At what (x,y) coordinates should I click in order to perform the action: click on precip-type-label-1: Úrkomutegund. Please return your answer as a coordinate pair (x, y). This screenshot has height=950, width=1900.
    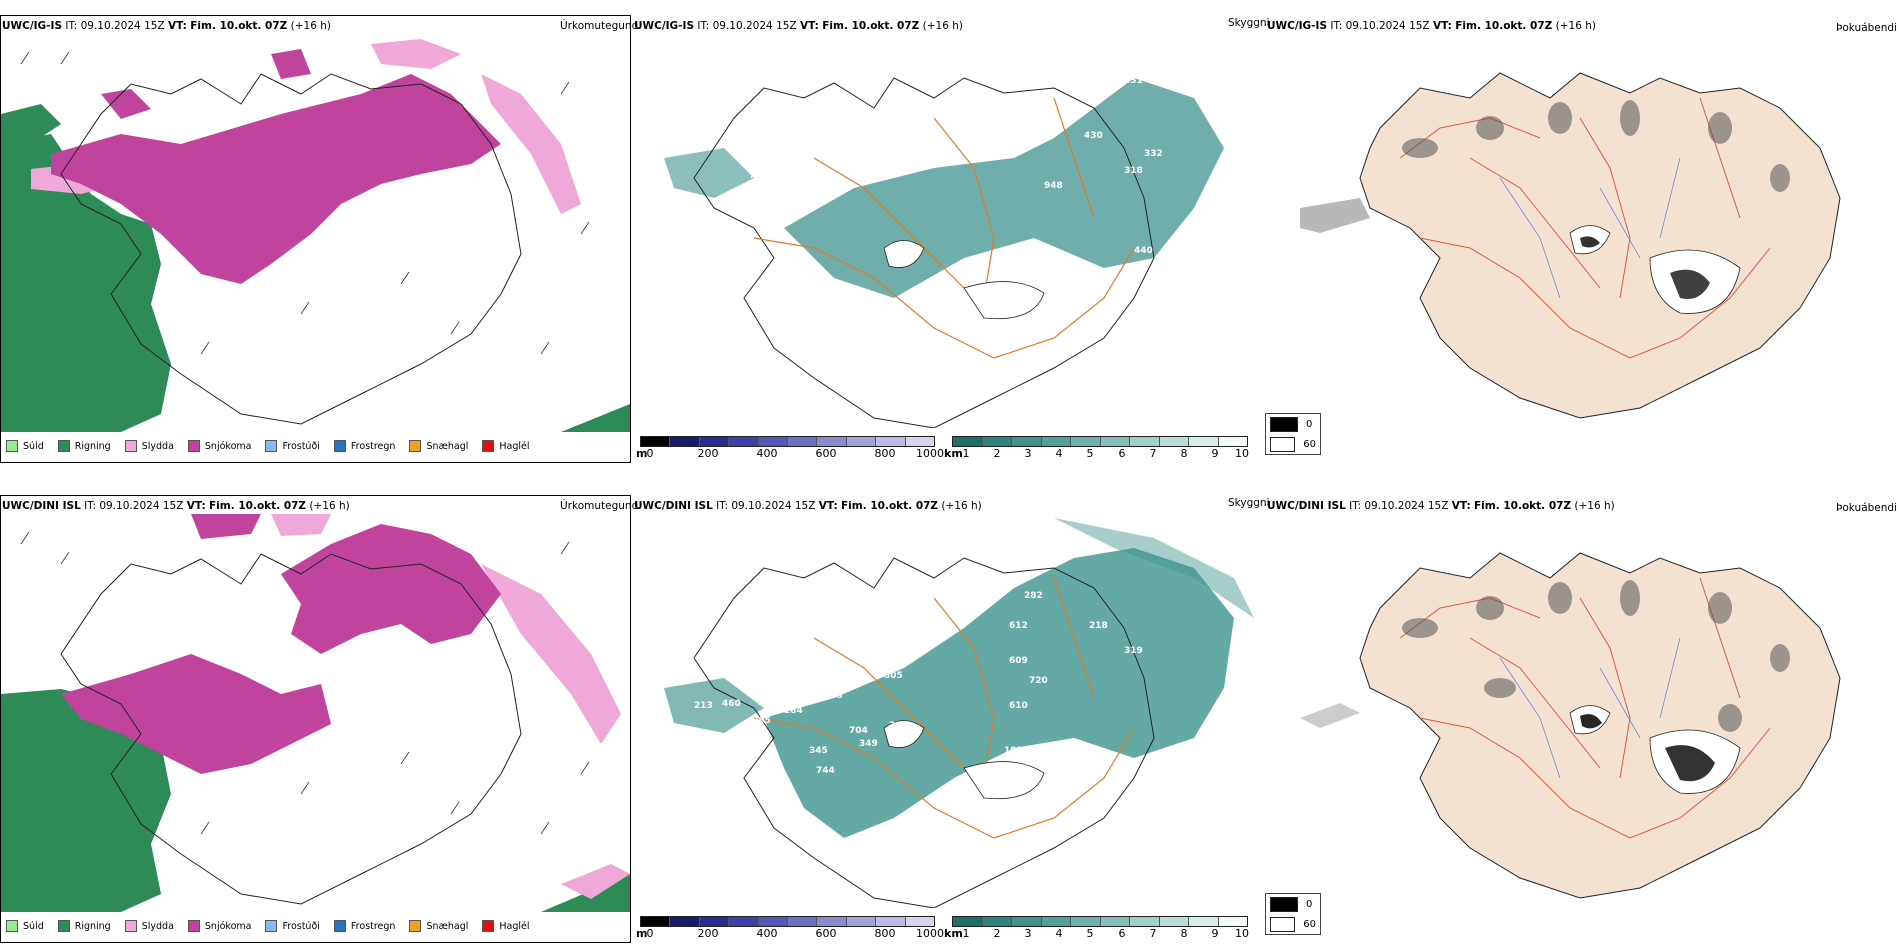
    Looking at the image, I should click on (599, 26).